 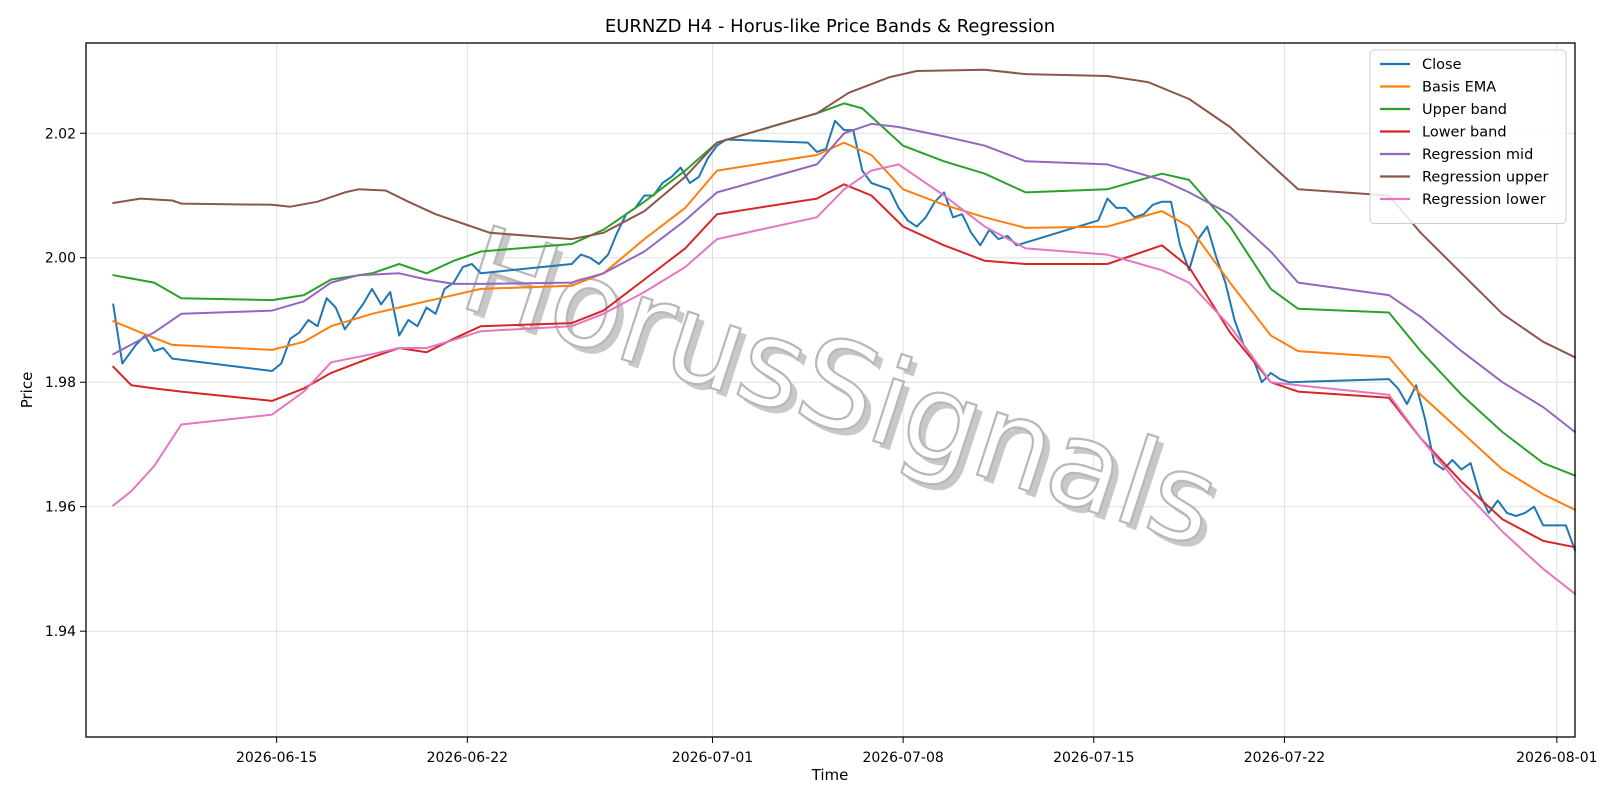 What do you see at coordinates (1459, 88) in the screenshot?
I see `legend-label: Basis EMA` at bounding box center [1459, 88].